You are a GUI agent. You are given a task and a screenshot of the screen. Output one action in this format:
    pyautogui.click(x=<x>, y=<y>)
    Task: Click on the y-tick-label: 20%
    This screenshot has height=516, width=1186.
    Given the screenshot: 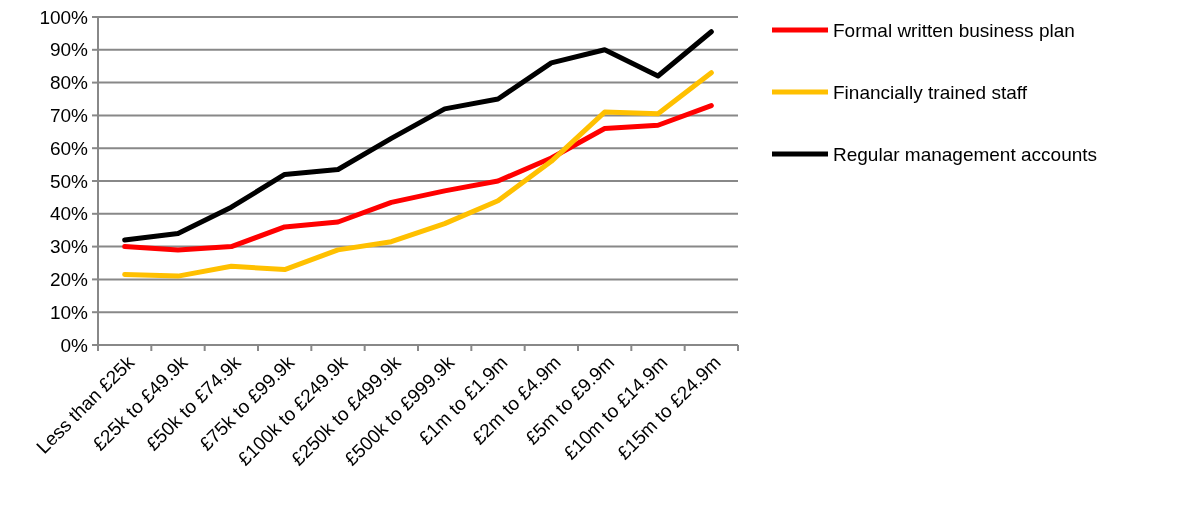 What is the action you would take?
    pyautogui.click(x=69, y=280)
    